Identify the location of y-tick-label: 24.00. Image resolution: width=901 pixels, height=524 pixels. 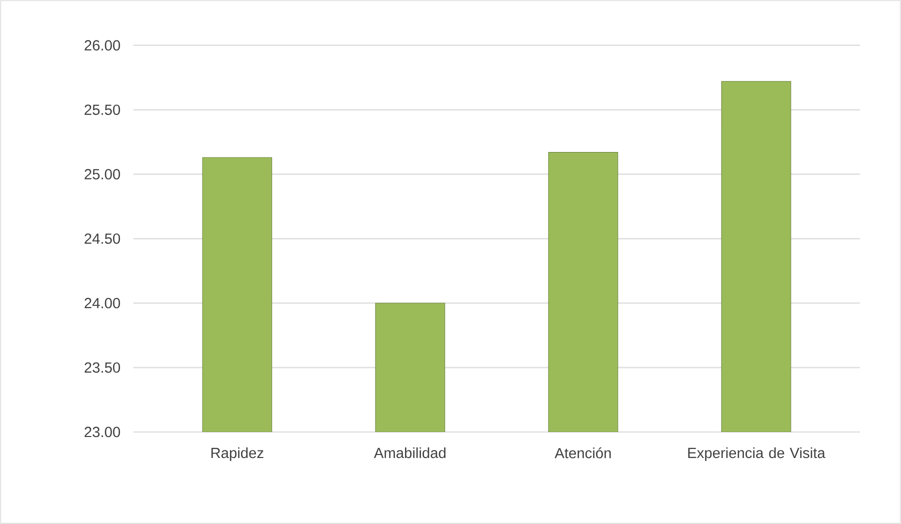
(102, 303).